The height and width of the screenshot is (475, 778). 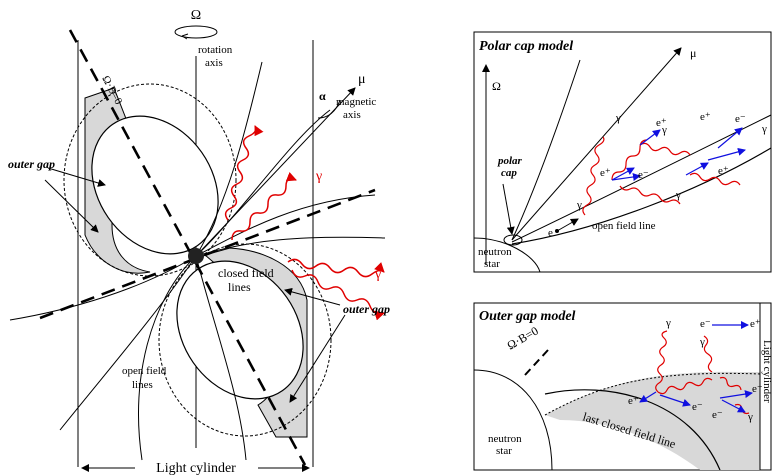 I want to click on outer-eminus-label-1: e⁻, so click(x=705, y=324).